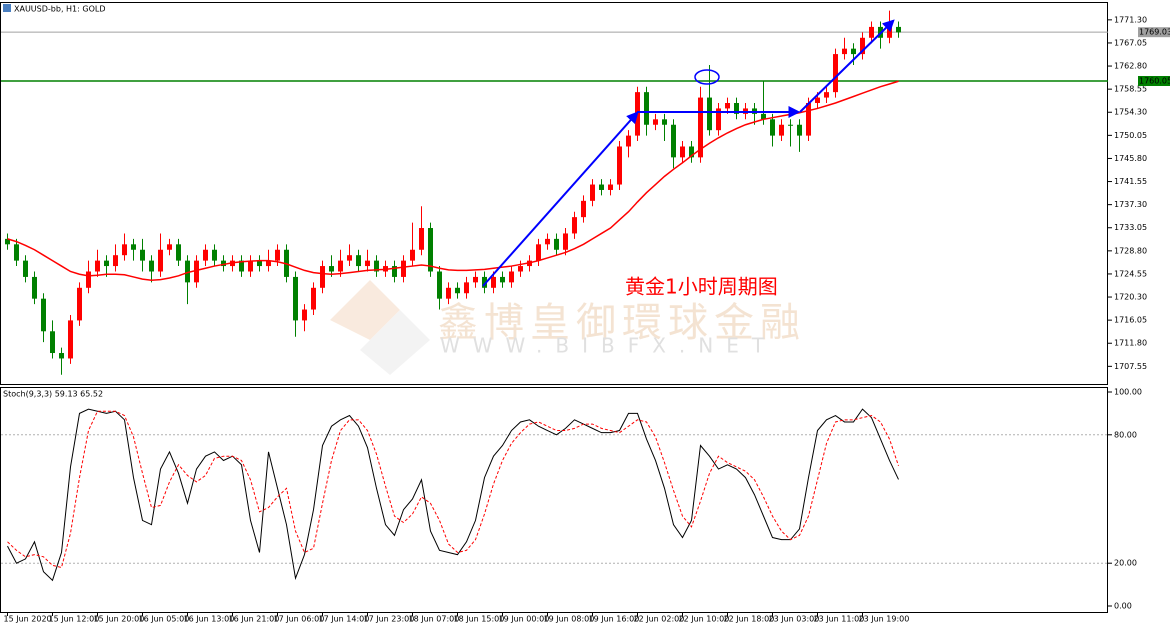  Describe the element at coordinates (7, 8) in the screenshot. I see `chart-icon` at that location.